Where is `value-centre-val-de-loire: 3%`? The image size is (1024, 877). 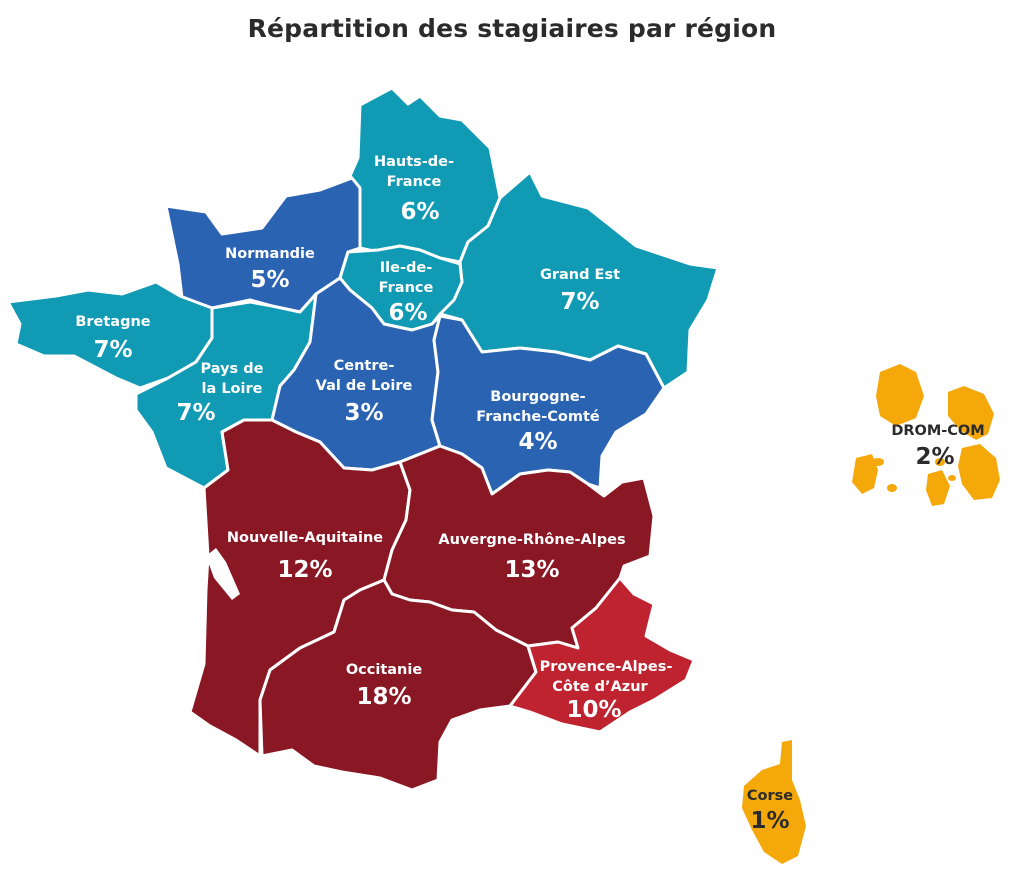 value-centre-val-de-loire: 3% is located at coordinates (363, 413).